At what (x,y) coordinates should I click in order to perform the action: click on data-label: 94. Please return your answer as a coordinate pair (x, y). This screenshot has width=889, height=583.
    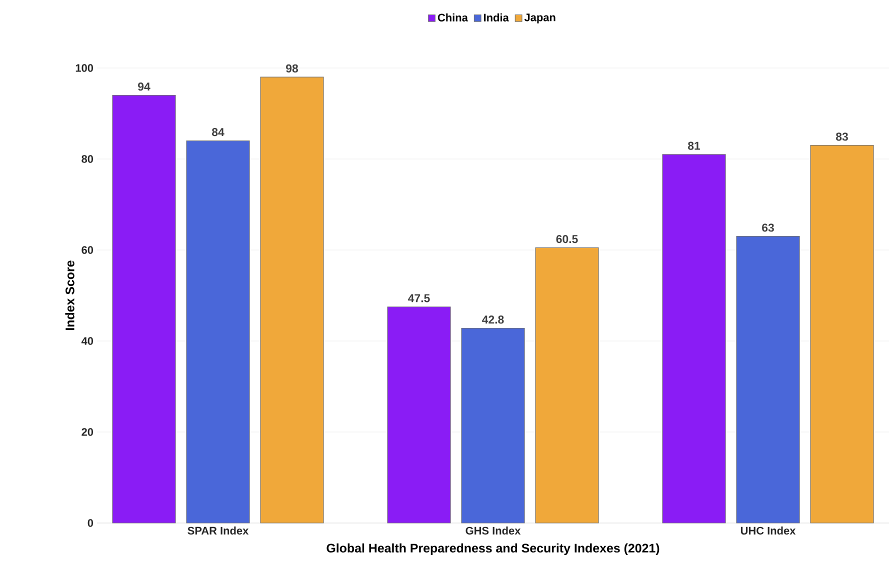
    Looking at the image, I should click on (144, 86).